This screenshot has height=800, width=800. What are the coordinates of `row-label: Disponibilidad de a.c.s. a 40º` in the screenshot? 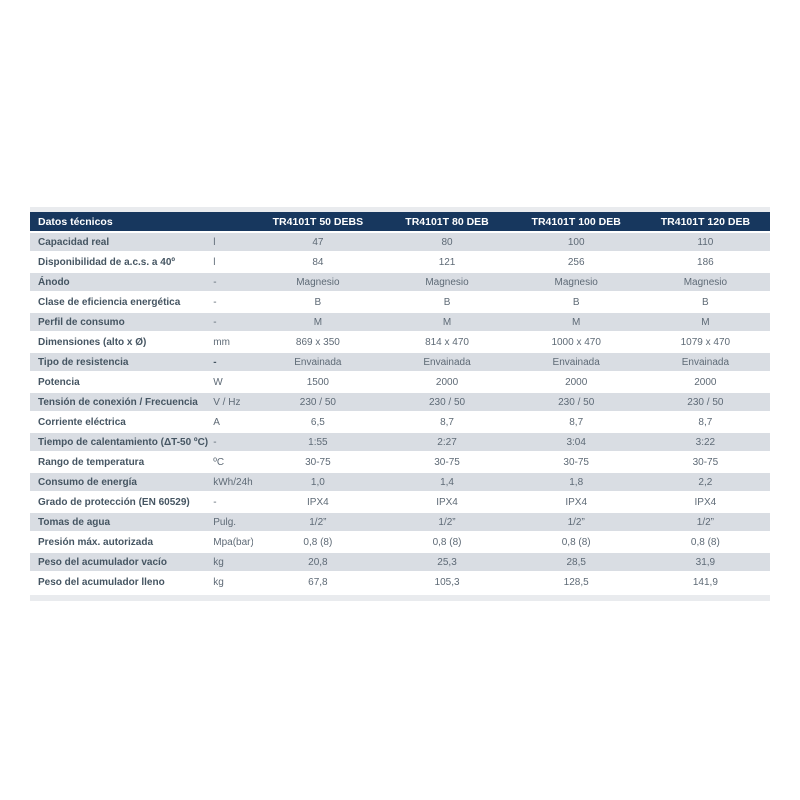 It's located at (122, 263).